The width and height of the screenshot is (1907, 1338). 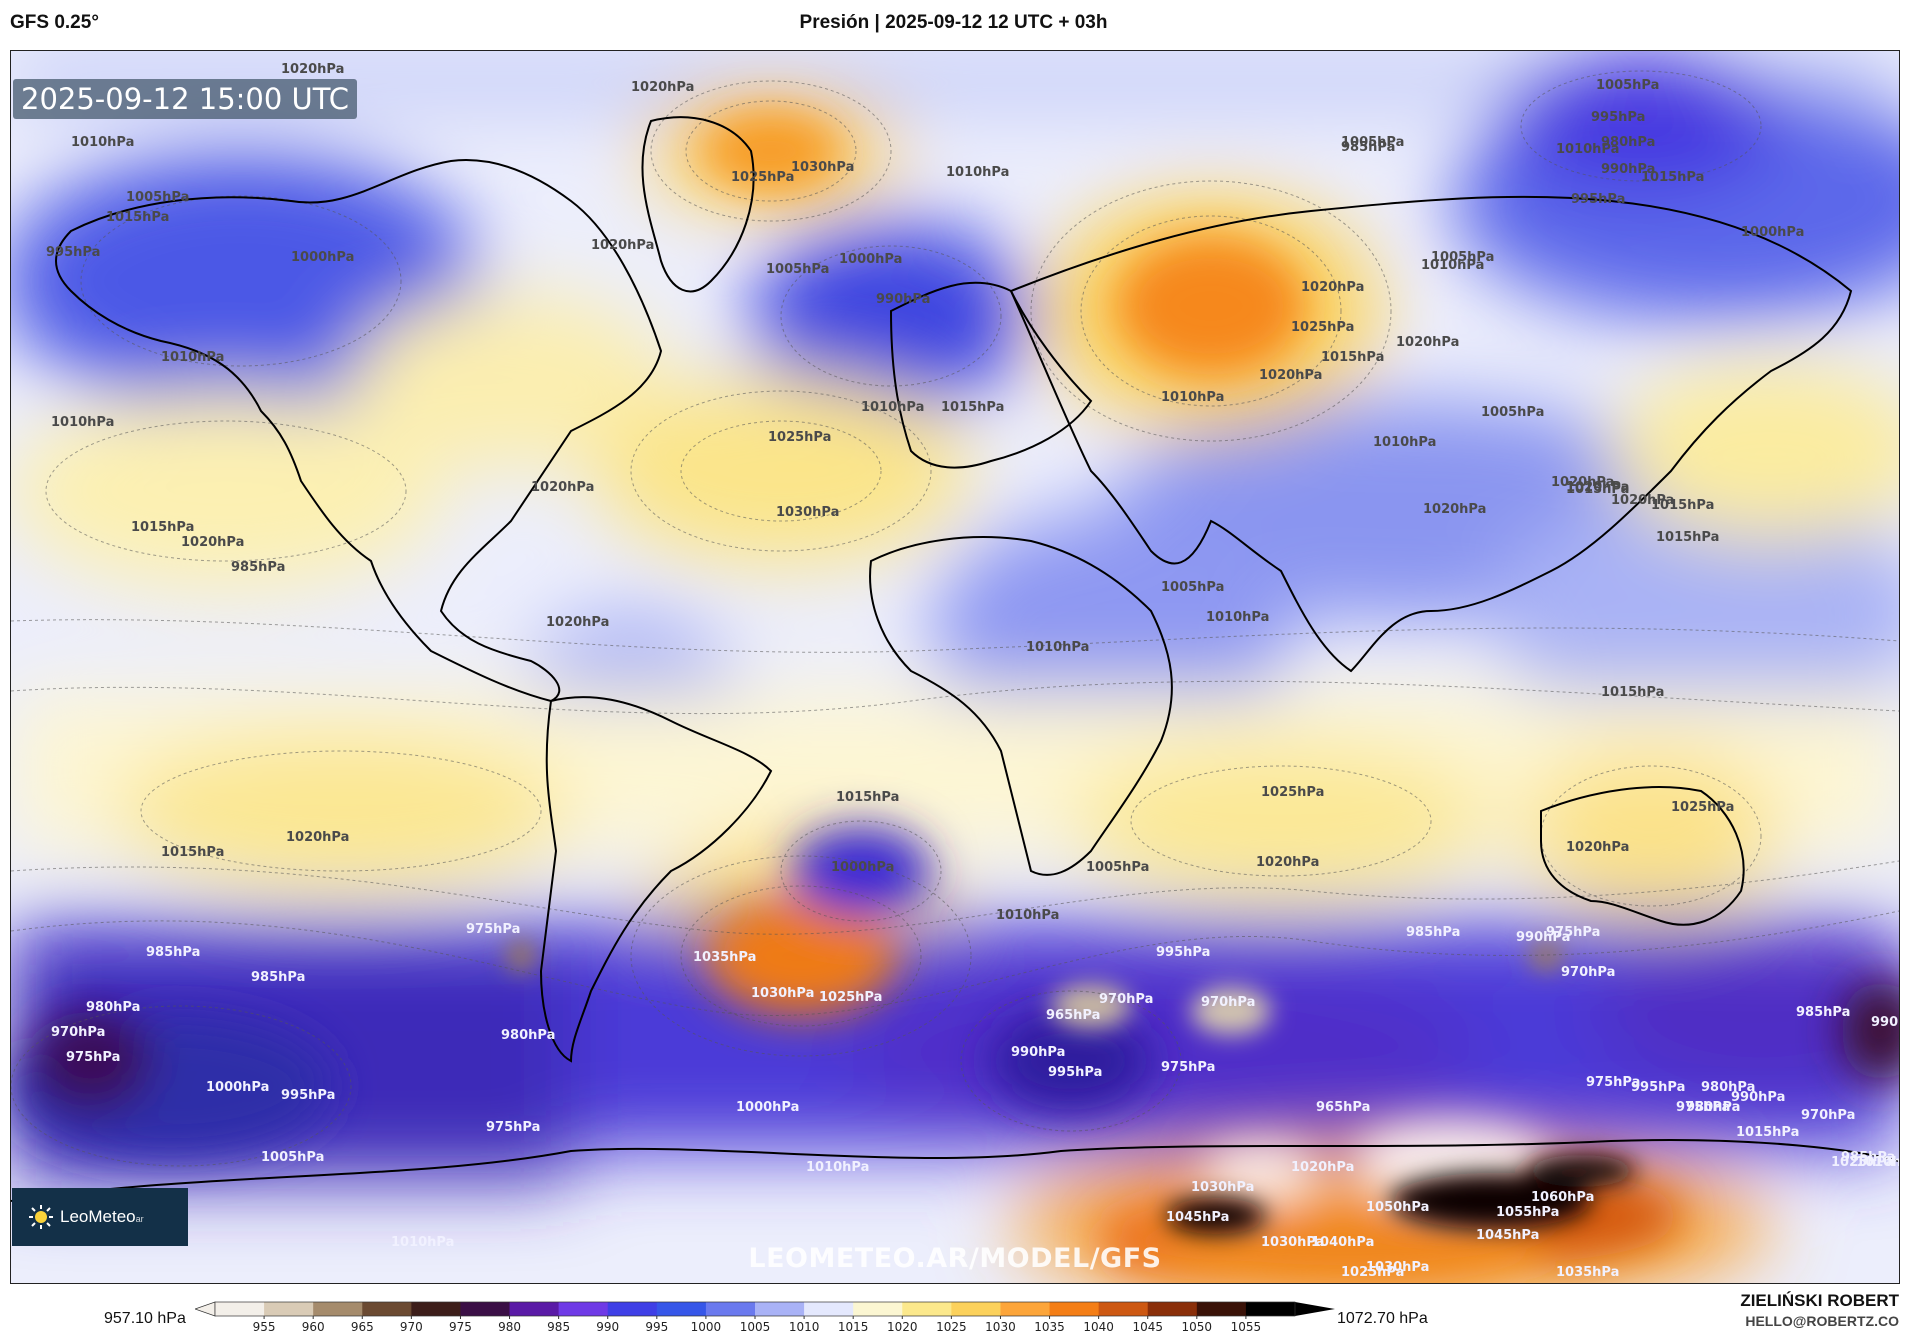 I want to click on map-title: Presión | 2025-09-12 12 UTC + 03h, so click(x=953, y=22).